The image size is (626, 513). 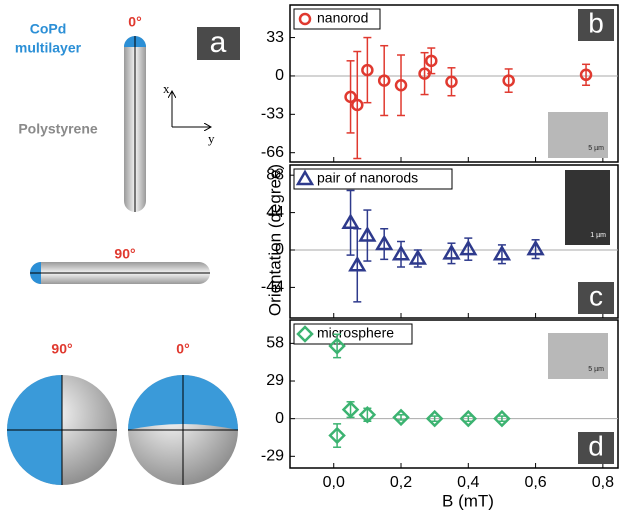 I want to click on axis-name: y, so click(x=211, y=138).